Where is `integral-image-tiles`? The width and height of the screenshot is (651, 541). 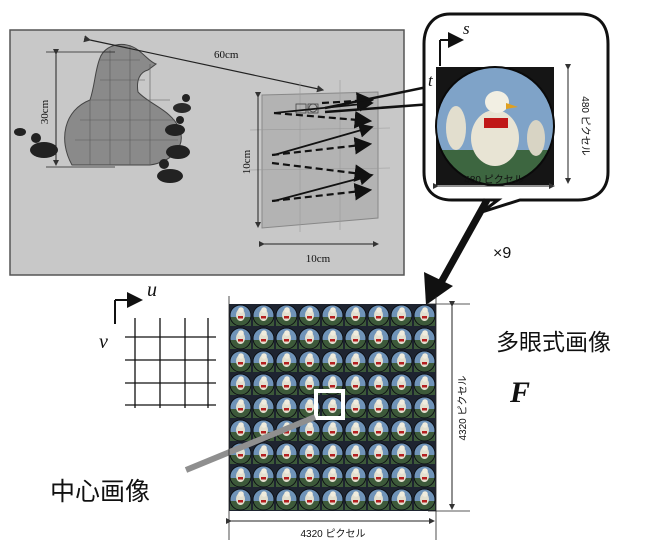
integral-image-tiles is located at coordinates (332, 407).